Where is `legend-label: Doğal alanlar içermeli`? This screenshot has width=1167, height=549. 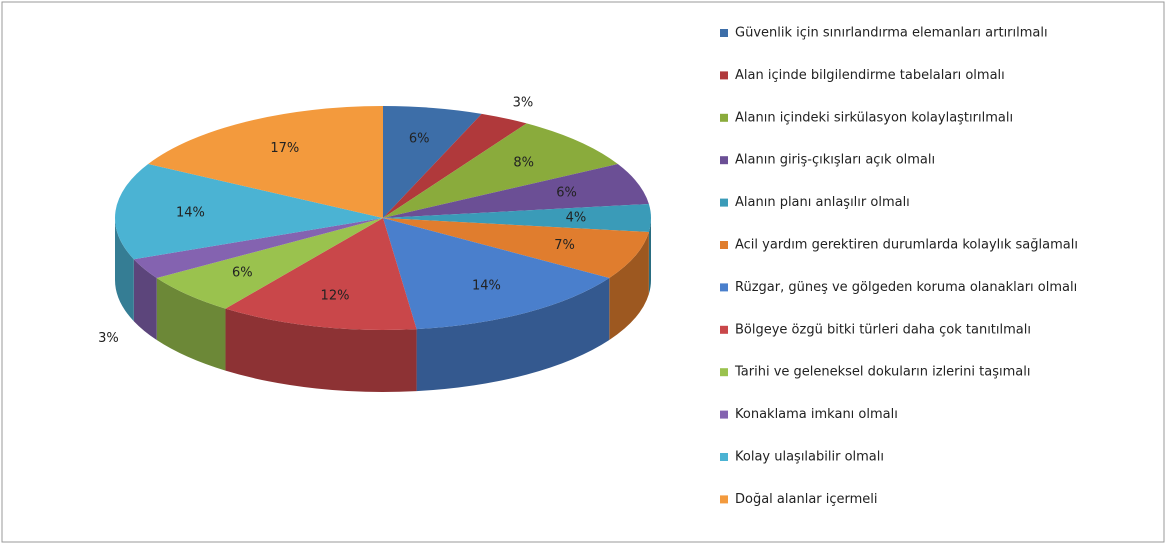 legend-label: Doğal alanlar içermeli is located at coordinates (806, 499).